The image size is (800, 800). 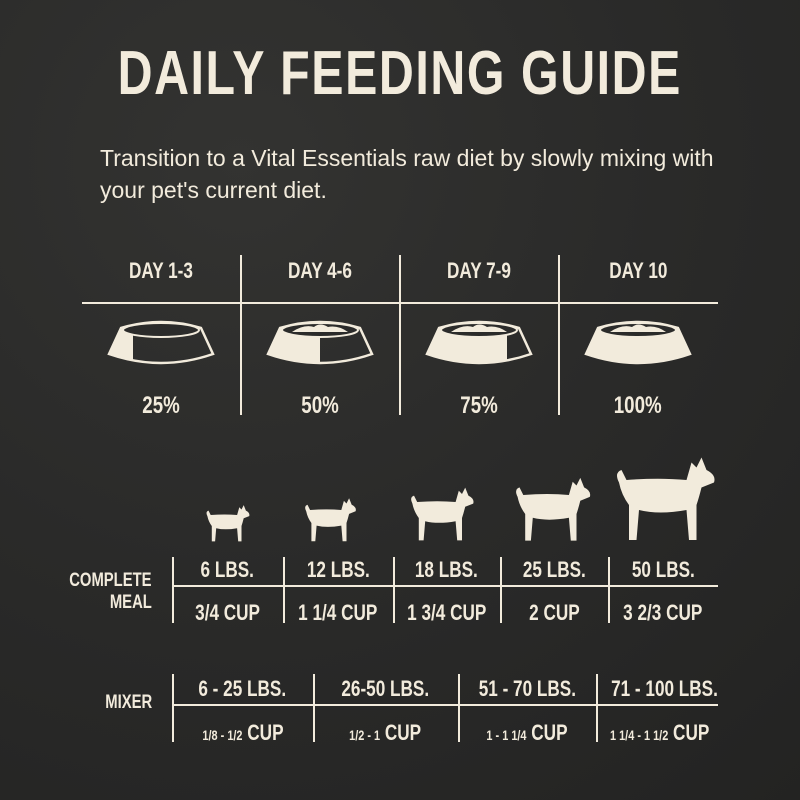 What do you see at coordinates (554, 569) in the screenshot?
I see `weight-cell: 25 LBS.` at bounding box center [554, 569].